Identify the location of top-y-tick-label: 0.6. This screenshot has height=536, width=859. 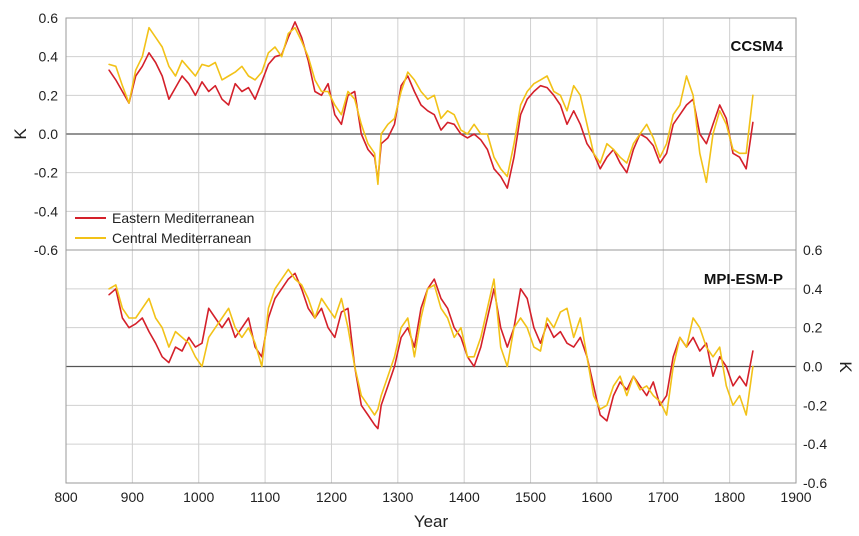
(49, 18).